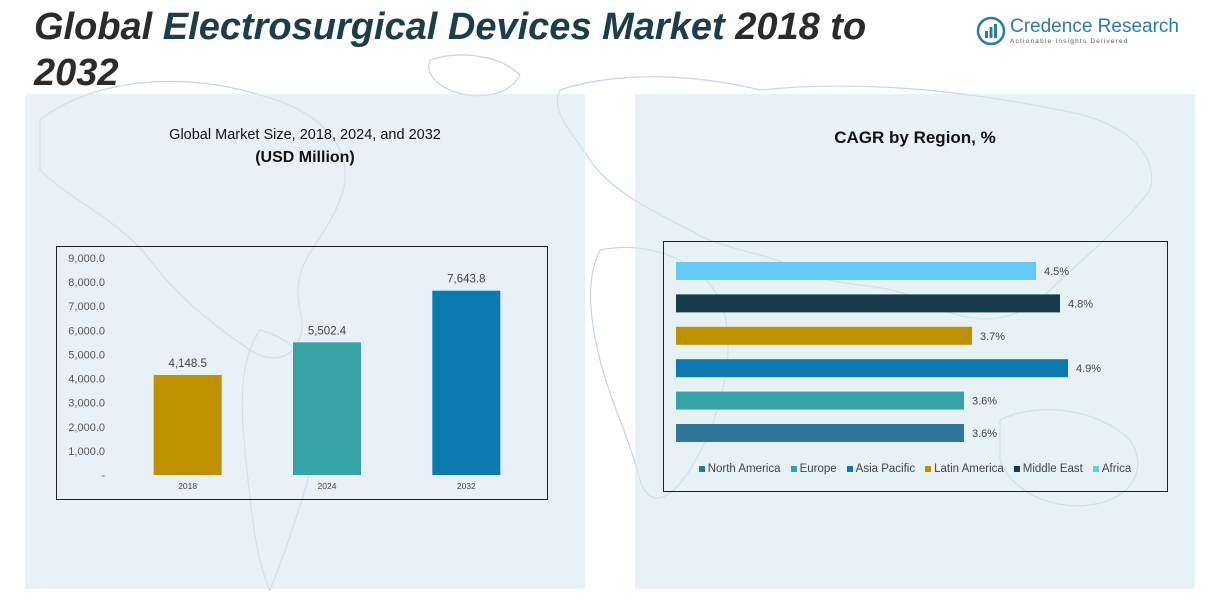 The width and height of the screenshot is (1223, 611). I want to click on bar-chart-logo-icon, so click(991, 31).